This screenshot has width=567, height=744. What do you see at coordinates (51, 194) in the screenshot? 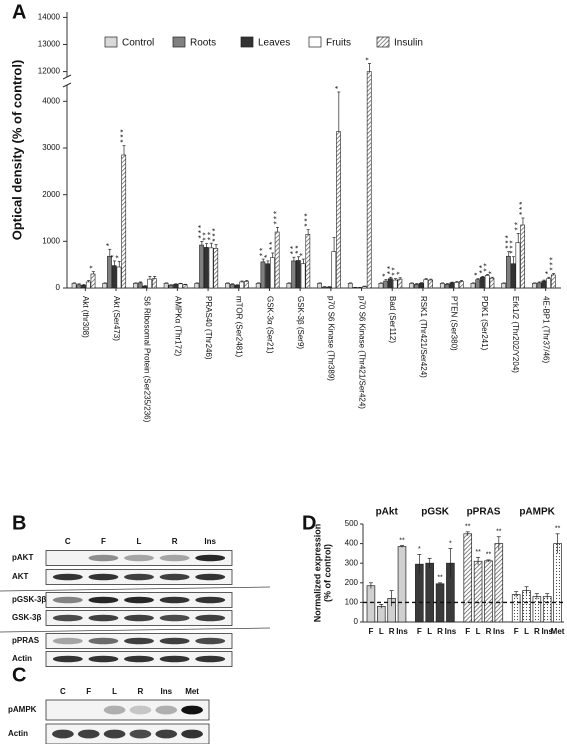
I see `y-tick-label: 2000` at bounding box center [51, 194].